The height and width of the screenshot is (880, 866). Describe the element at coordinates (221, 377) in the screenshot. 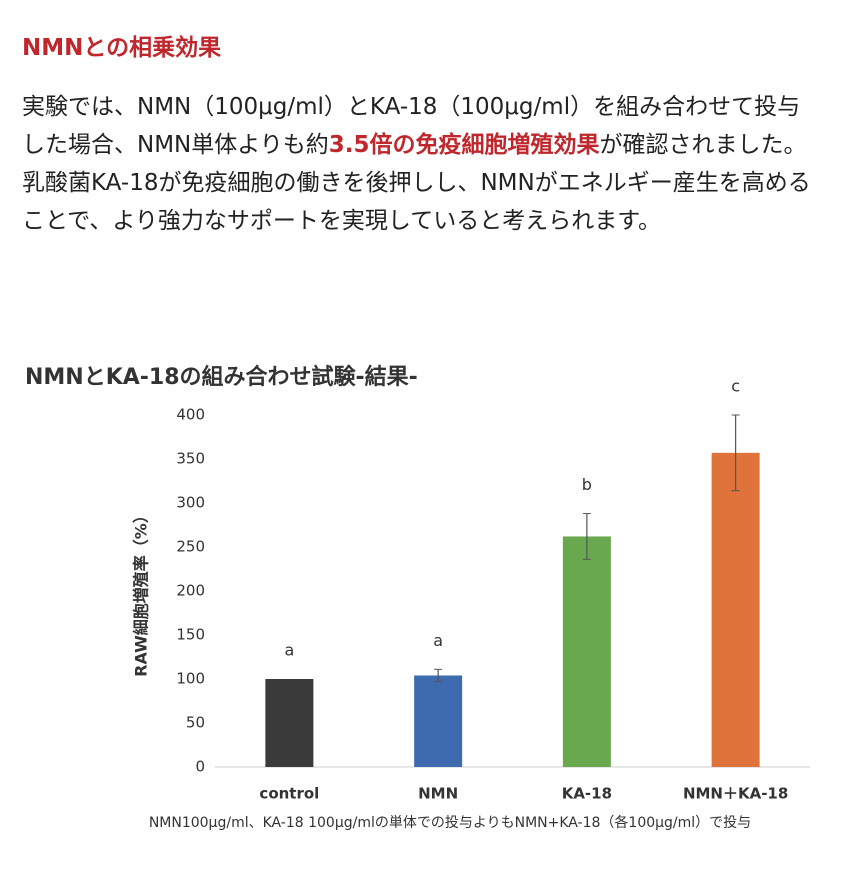

I see `chart-title: NMNとKA-18の組み合わせ試験-結果-` at that location.